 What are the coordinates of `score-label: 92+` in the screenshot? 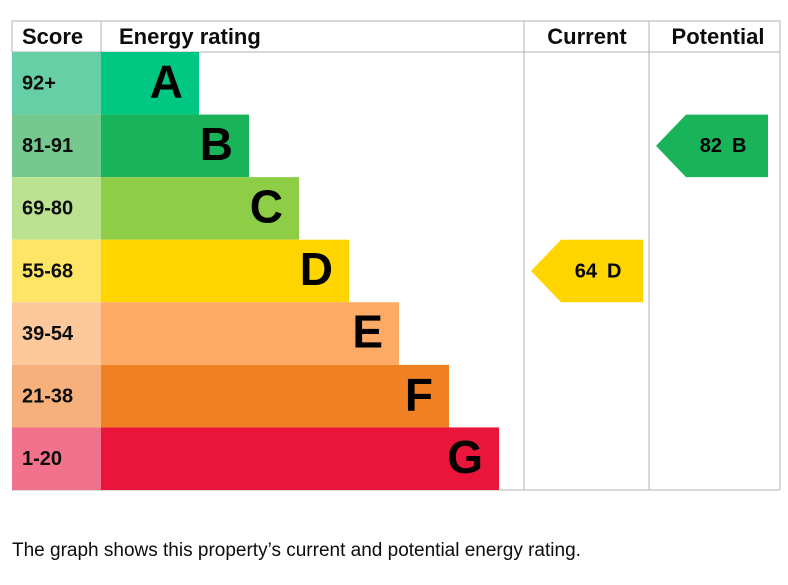 It's located at (39, 84).